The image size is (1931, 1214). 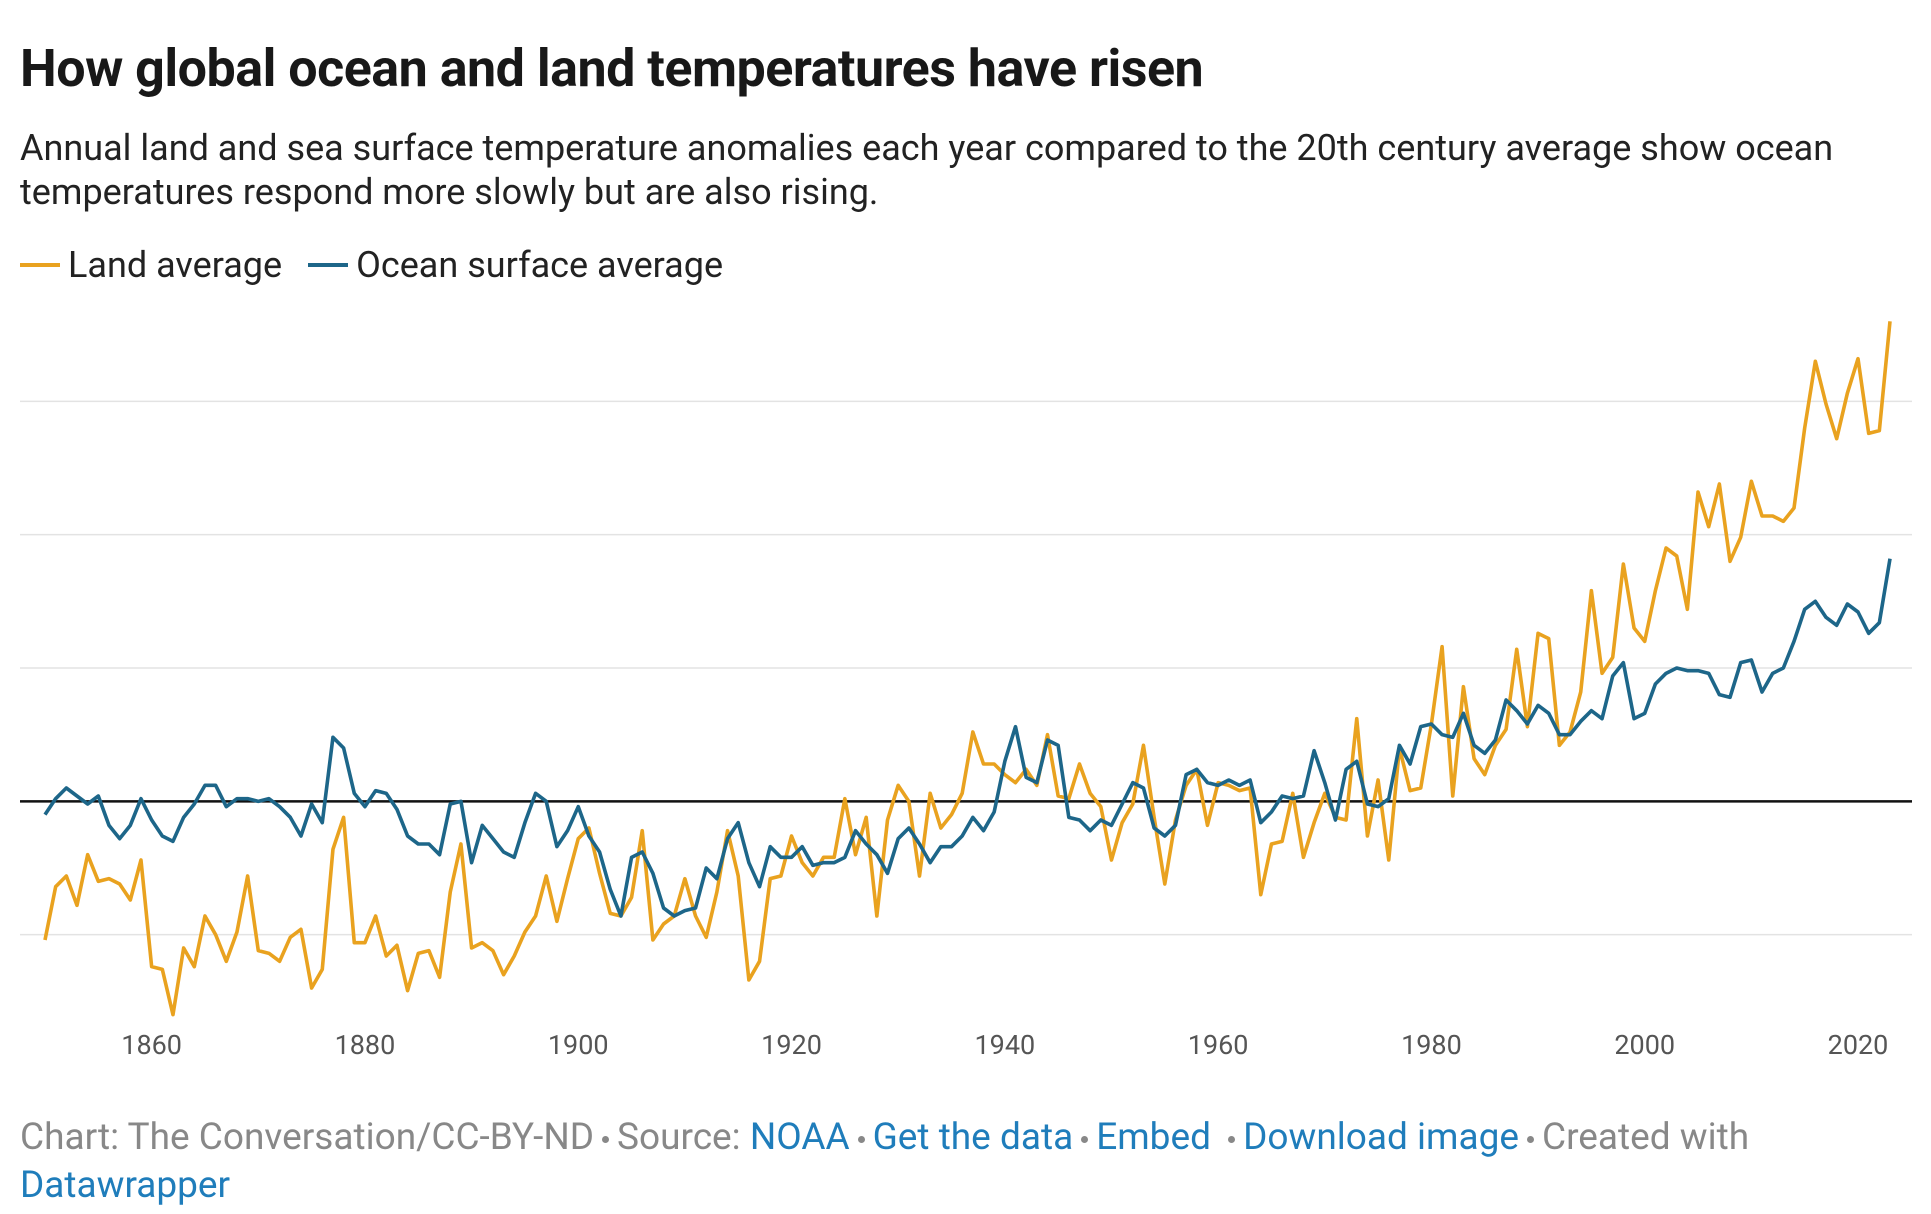 I want to click on download-link: Download image, so click(x=1381, y=1137).